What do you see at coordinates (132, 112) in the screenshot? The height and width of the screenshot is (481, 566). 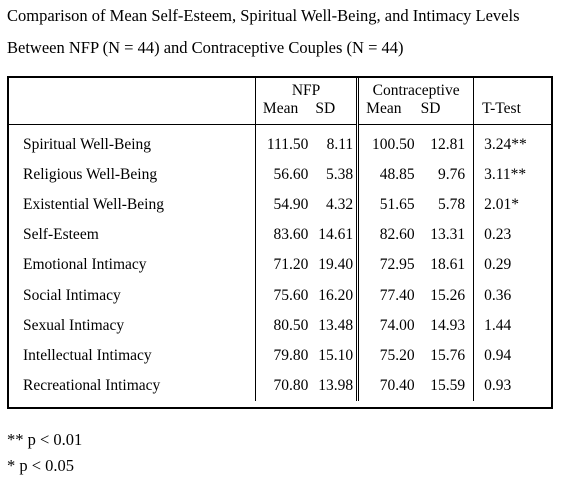 I see `header-label-cell` at bounding box center [132, 112].